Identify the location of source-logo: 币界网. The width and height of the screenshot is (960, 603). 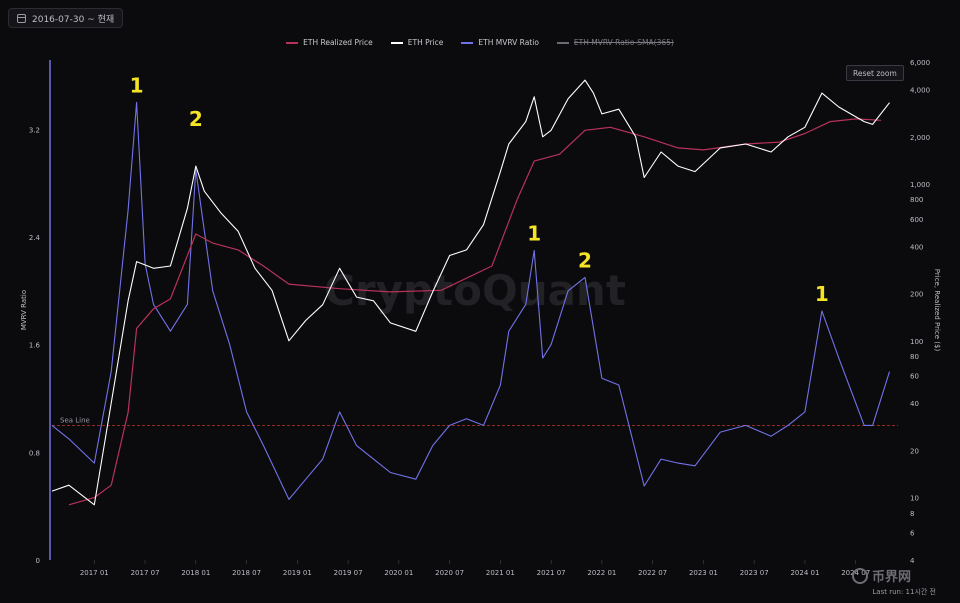
(881, 575).